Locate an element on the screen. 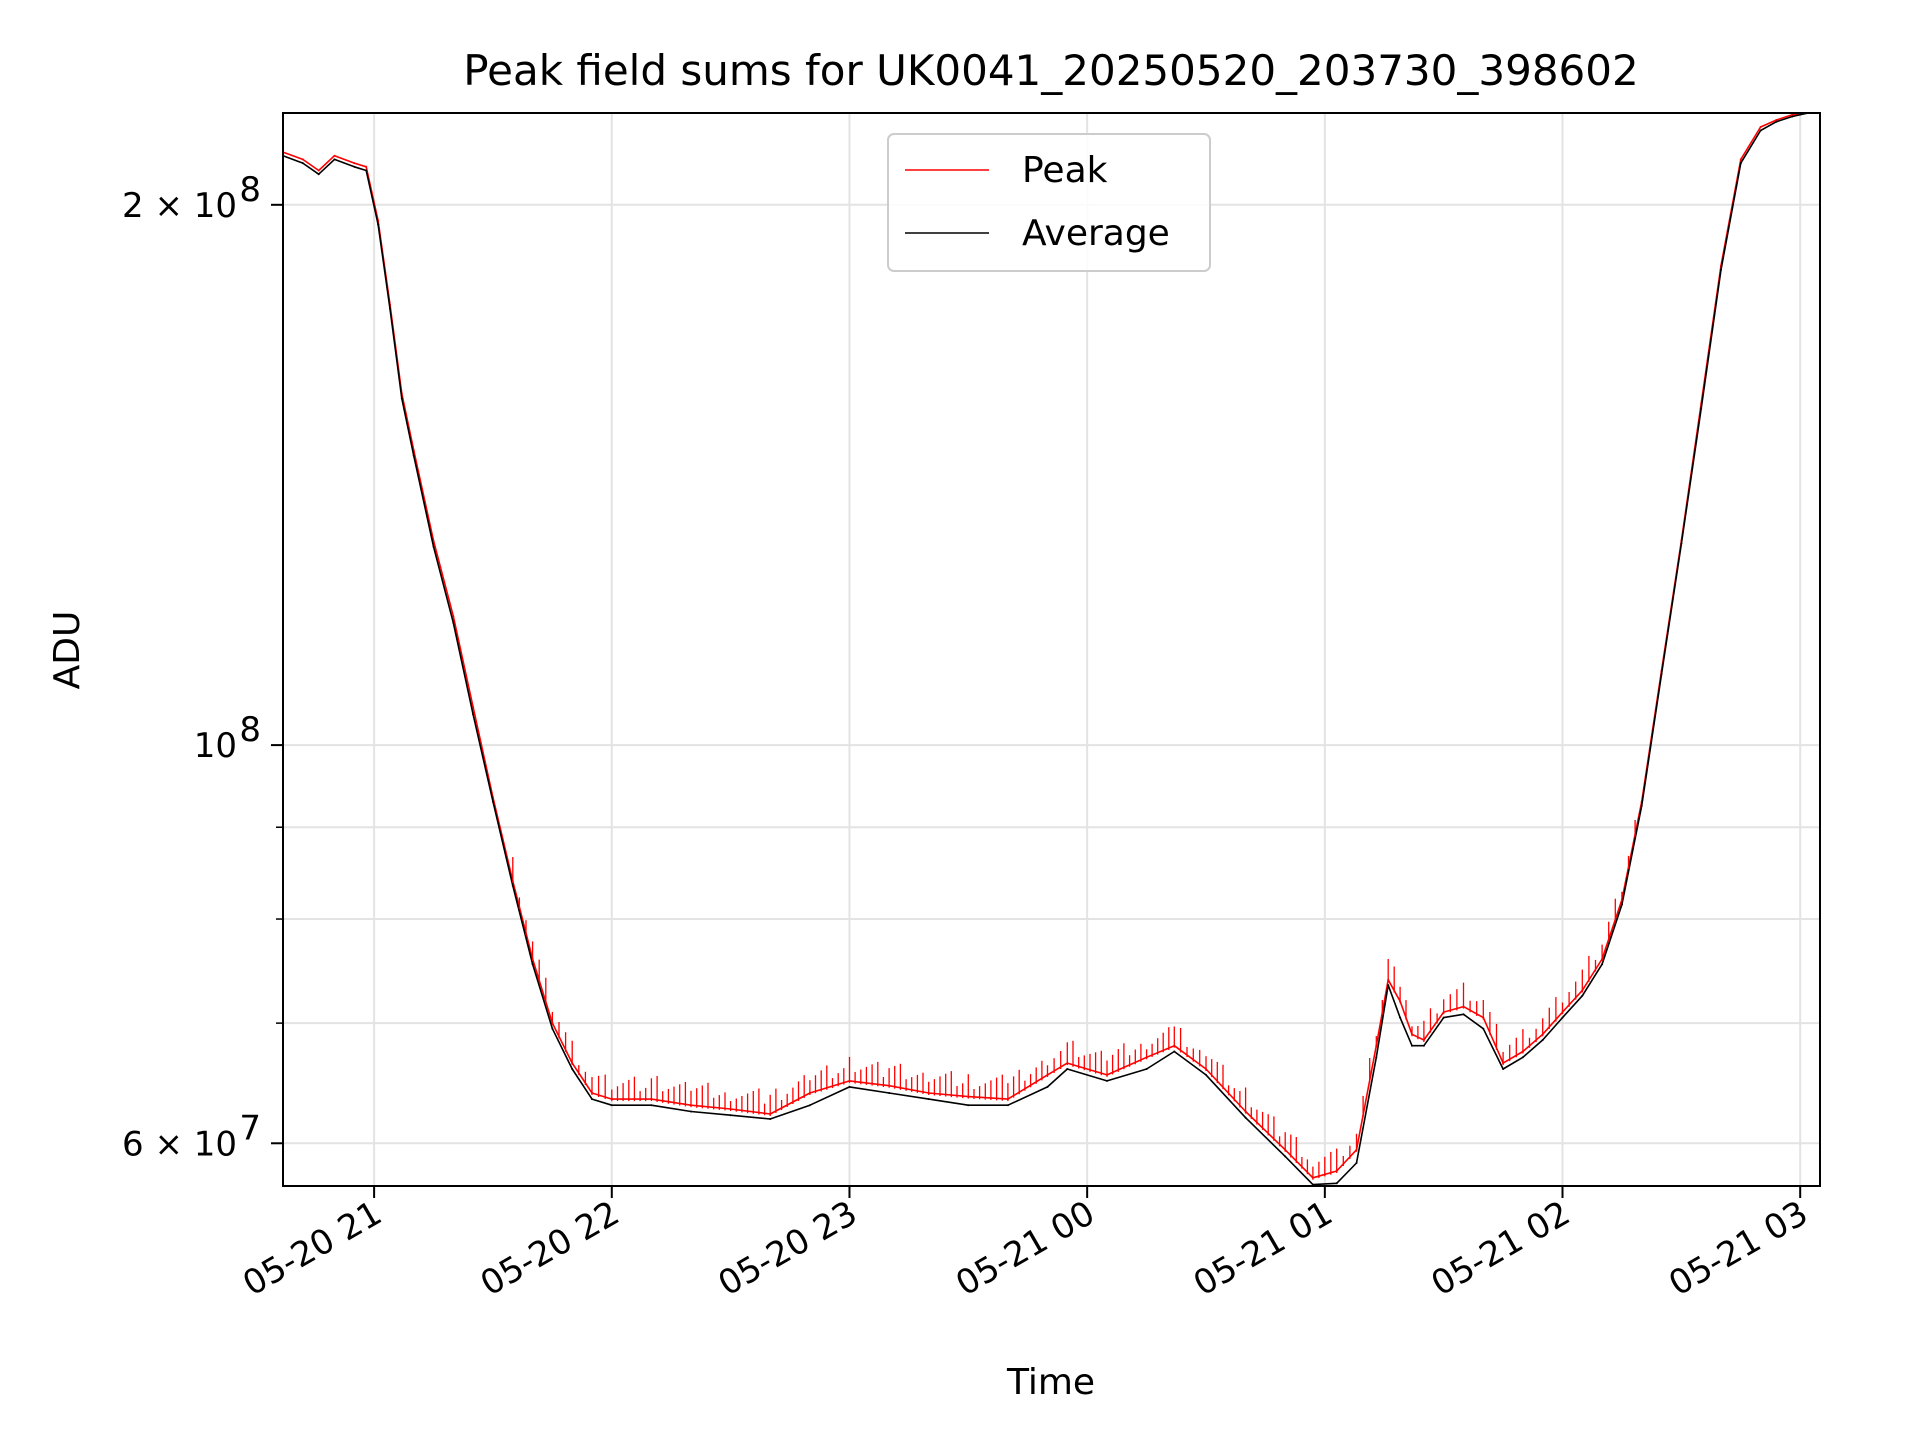 This screenshot has width=1920, height=1440. y-tick-label-base: 6 × 10 is located at coordinates (179, 1144).